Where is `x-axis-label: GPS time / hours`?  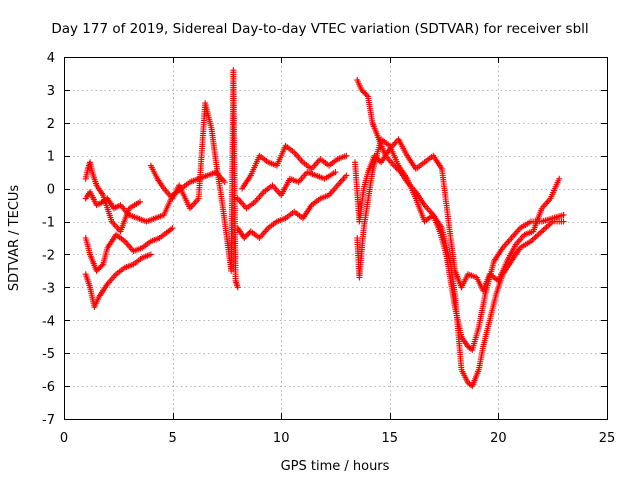
x-axis-label: GPS time / hours is located at coordinates (335, 466).